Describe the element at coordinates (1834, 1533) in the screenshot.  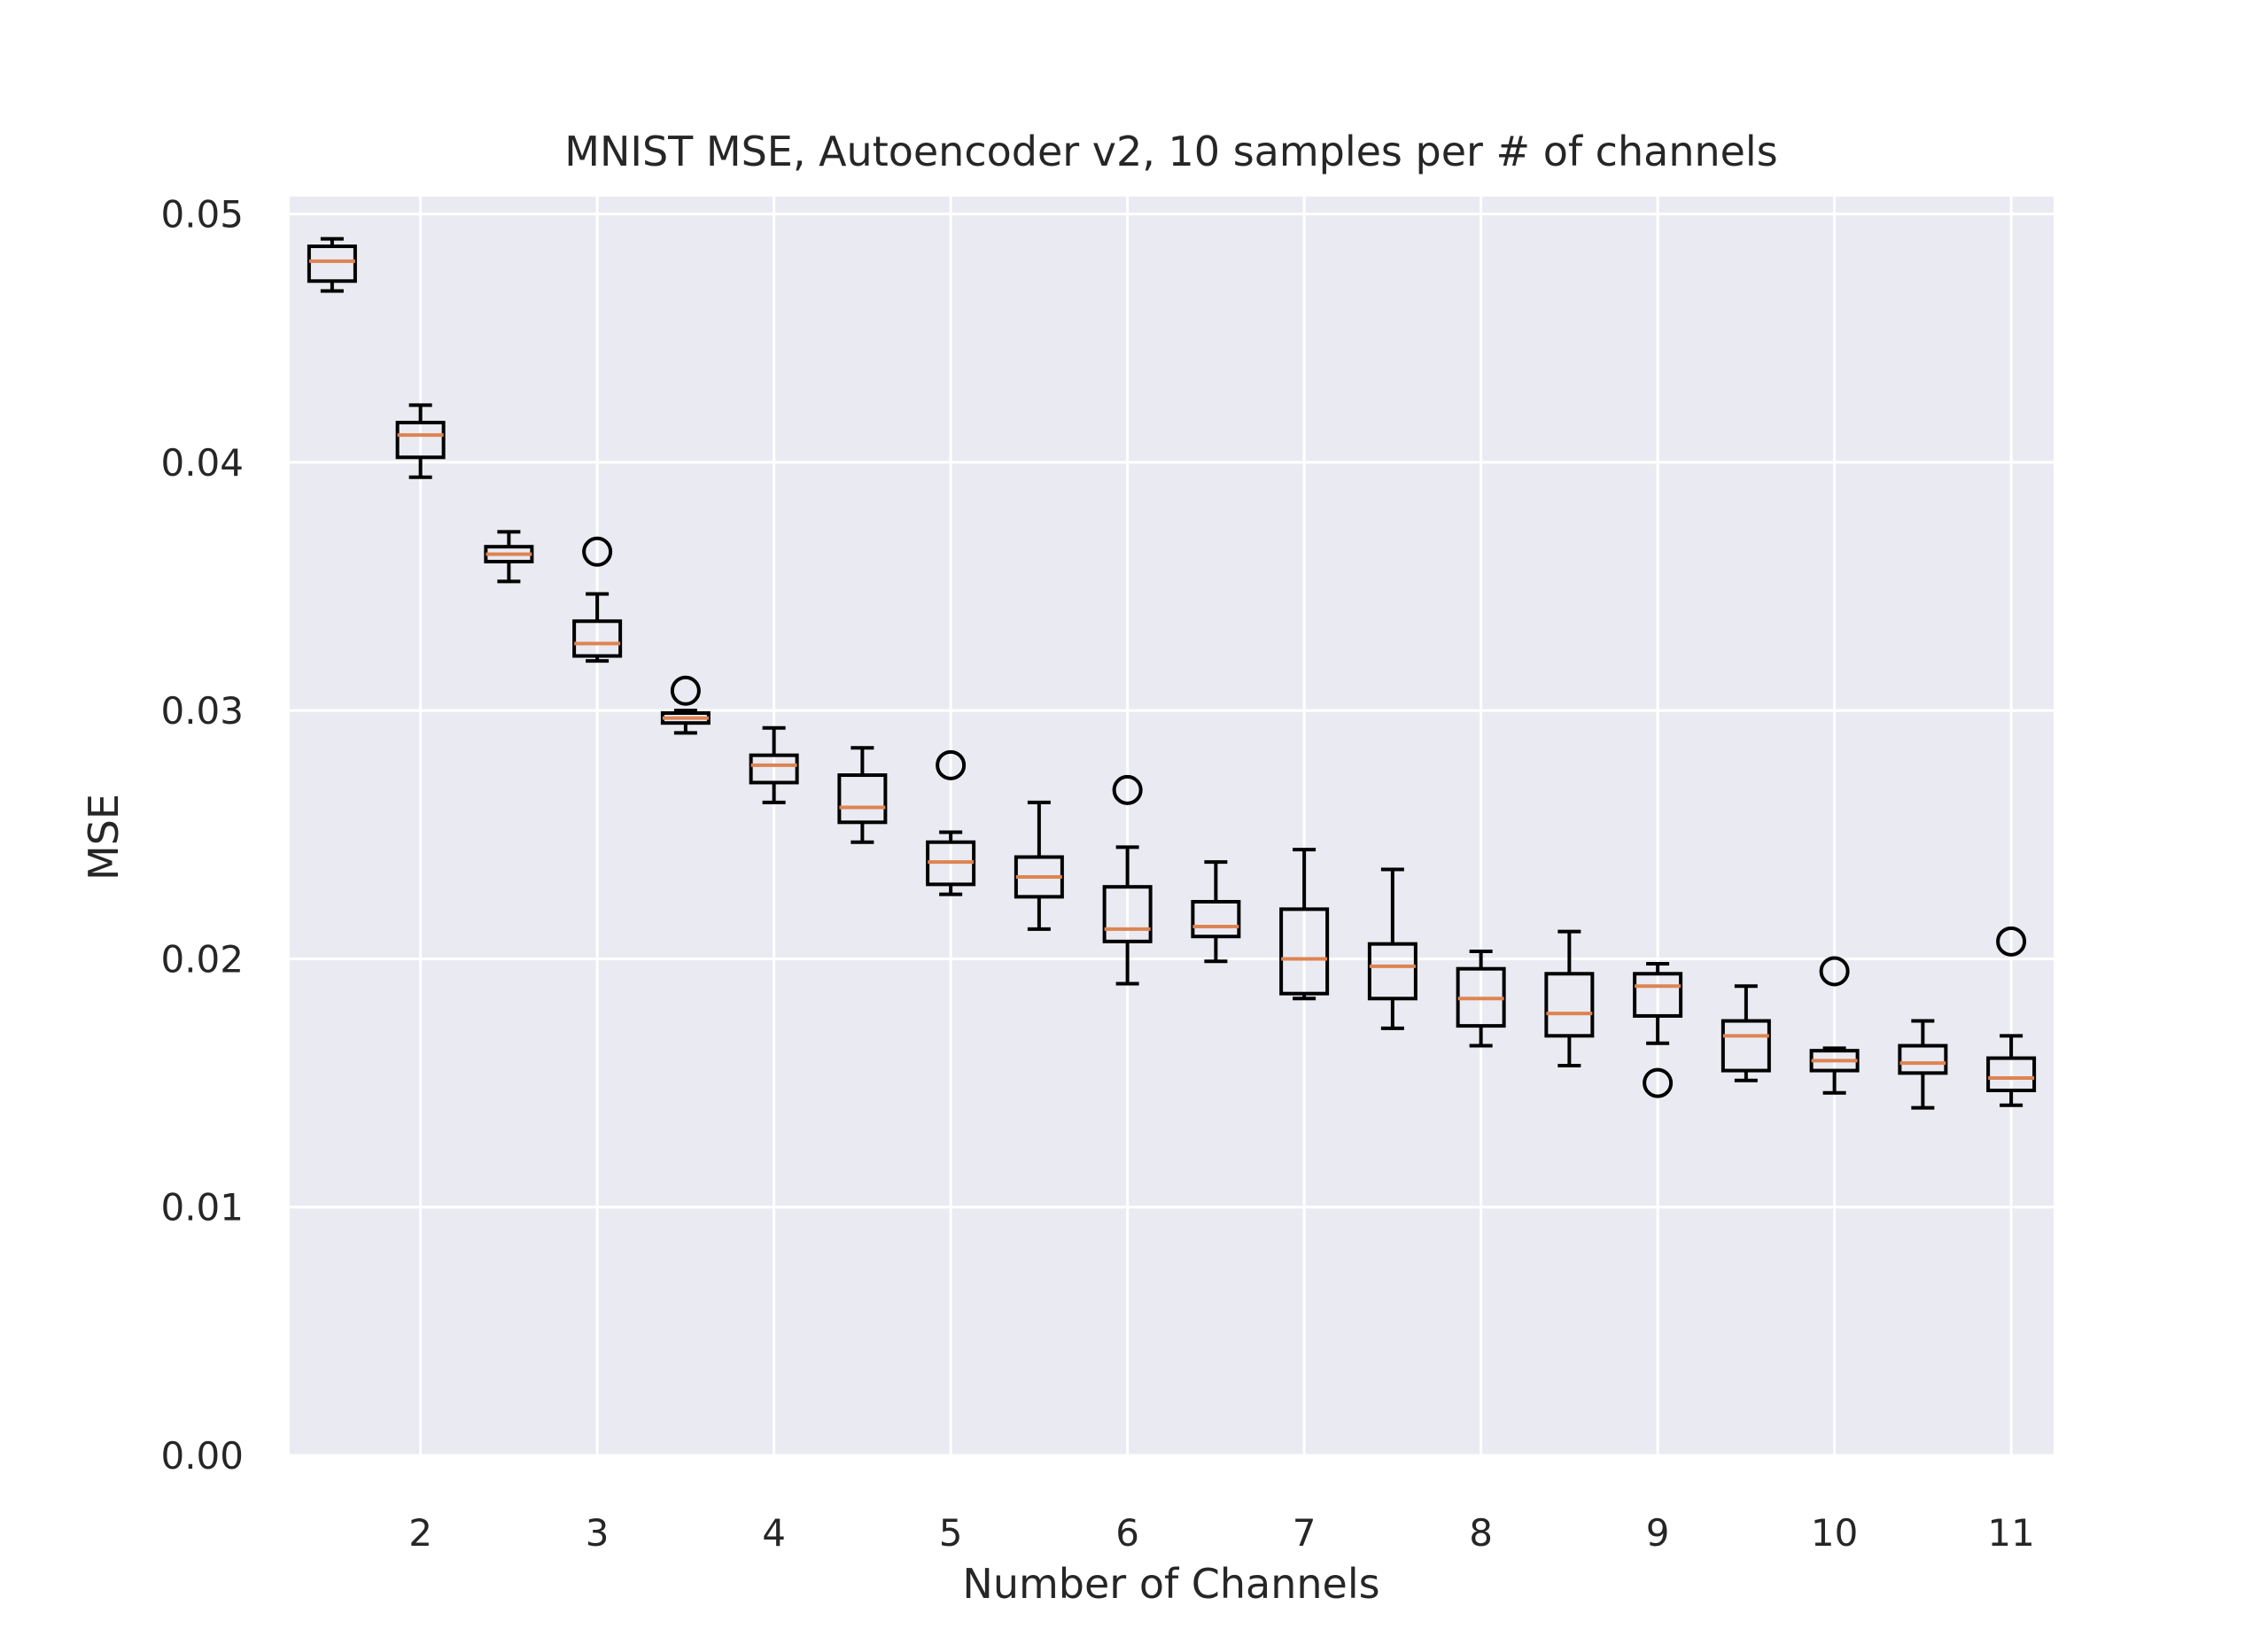
I see `x-tick-label: 10` at that location.